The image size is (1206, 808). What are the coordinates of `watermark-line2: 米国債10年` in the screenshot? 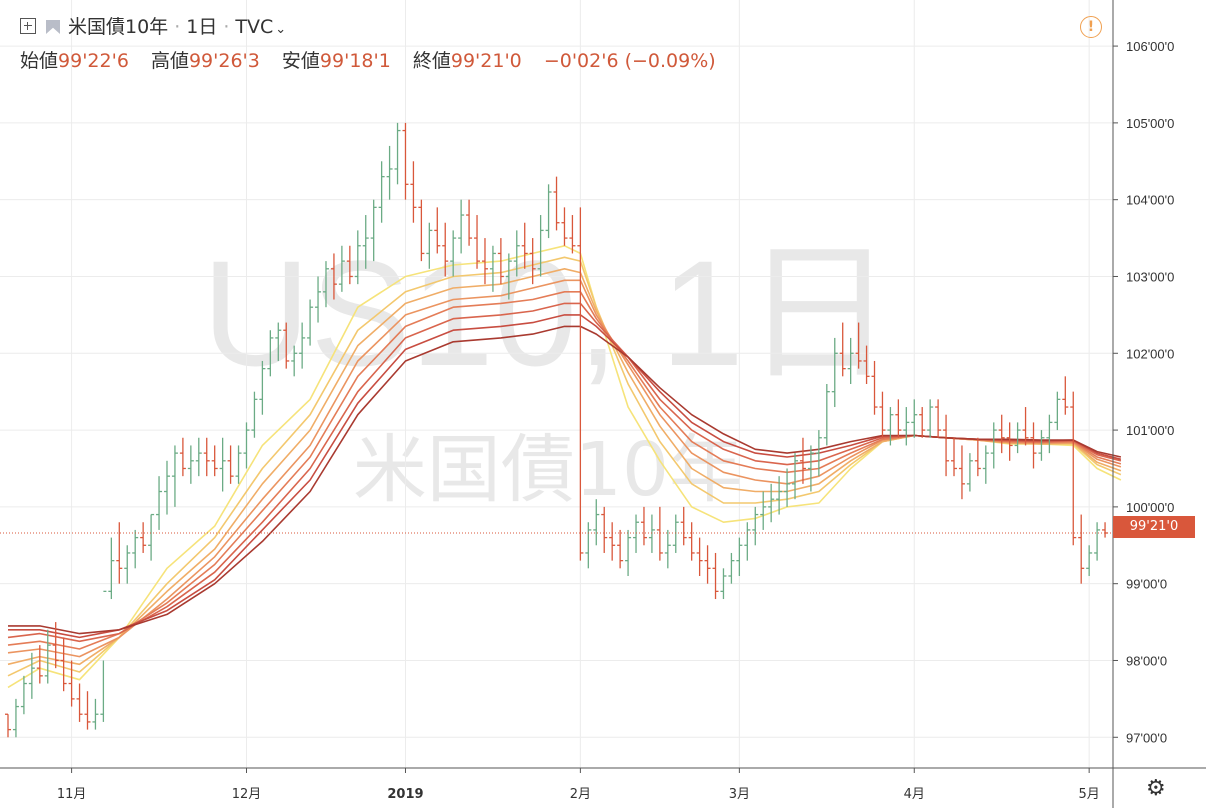 It's located at (548, 470).